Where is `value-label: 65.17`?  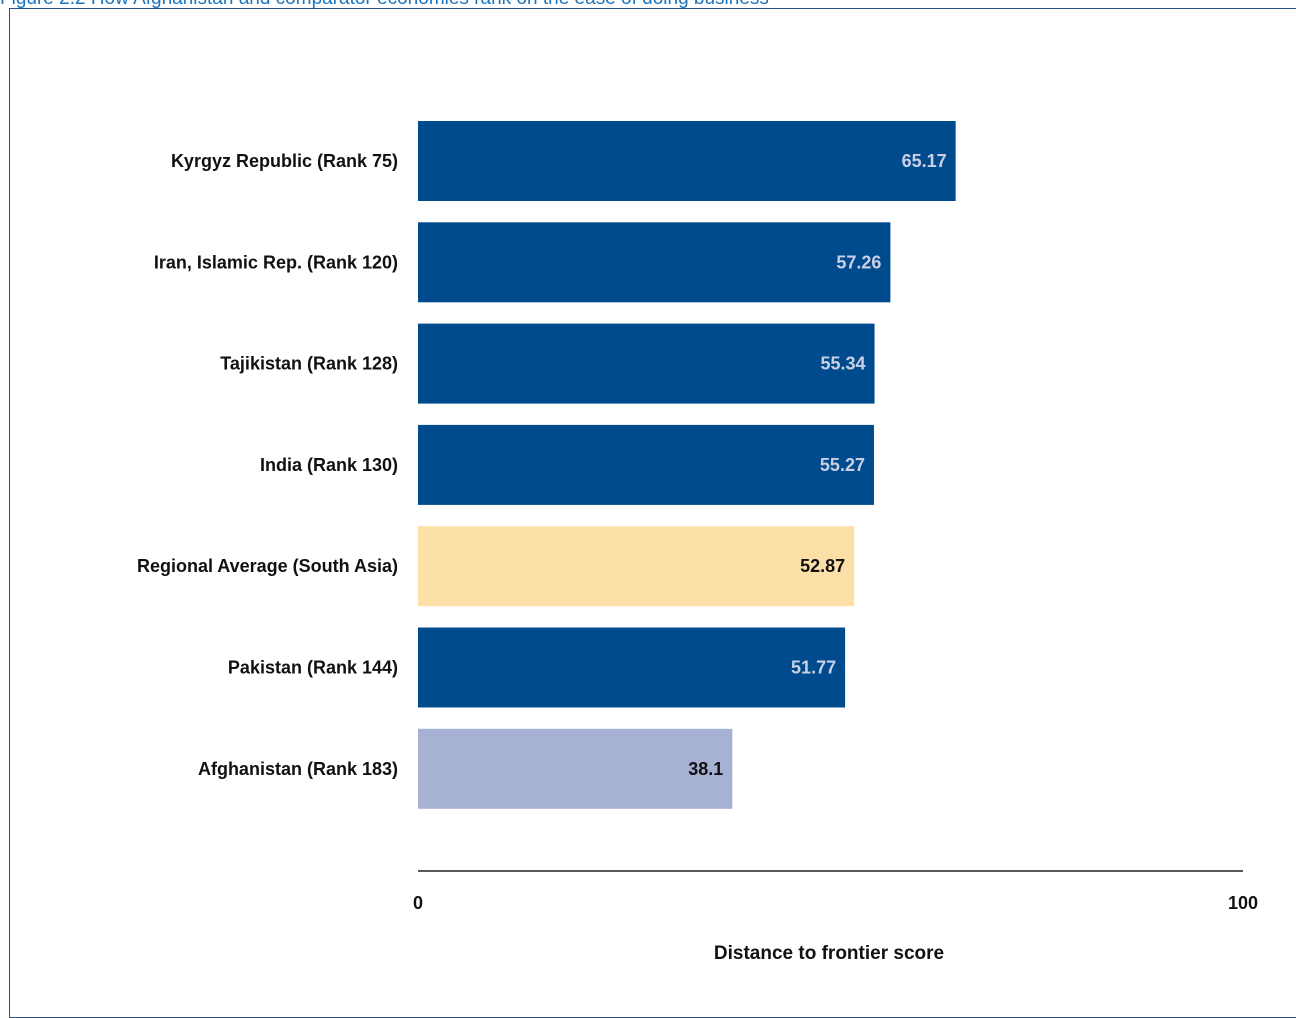
value-label: 65.17 is located at coordinates (924, 161).